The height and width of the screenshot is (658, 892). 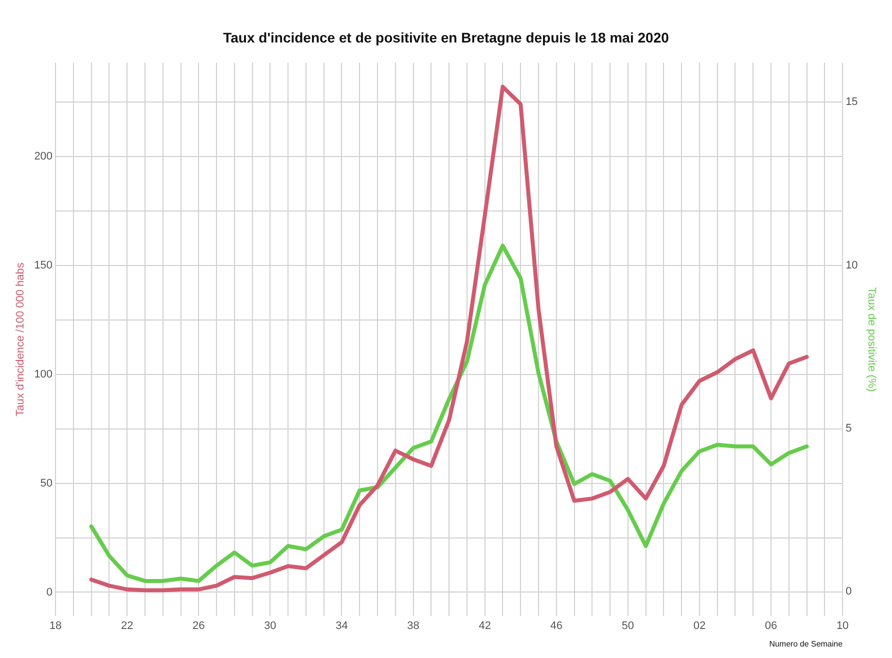 I want to click on x-tick-label: 42, so click(x=484, y=626).